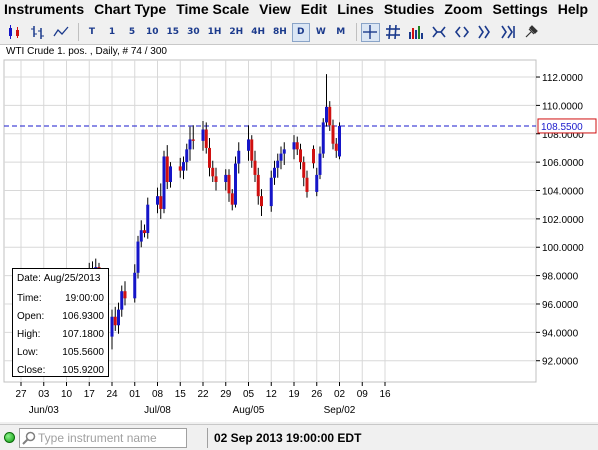 This screenshot has width=598, height=450. Describe the element at coordinates (130, 9) in the screenshot. I see `menu-chart-type: Chart Type` at that location.